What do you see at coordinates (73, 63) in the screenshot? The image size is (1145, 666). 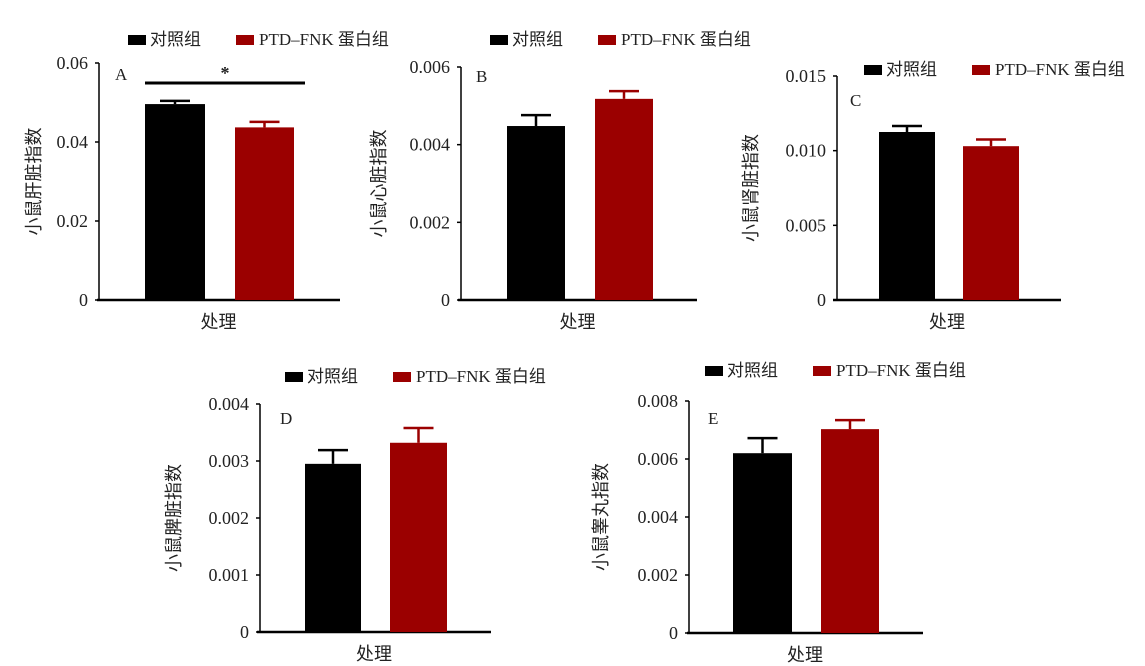 I see `y-tick-label: 0.06` at bounding box center [73, 63].